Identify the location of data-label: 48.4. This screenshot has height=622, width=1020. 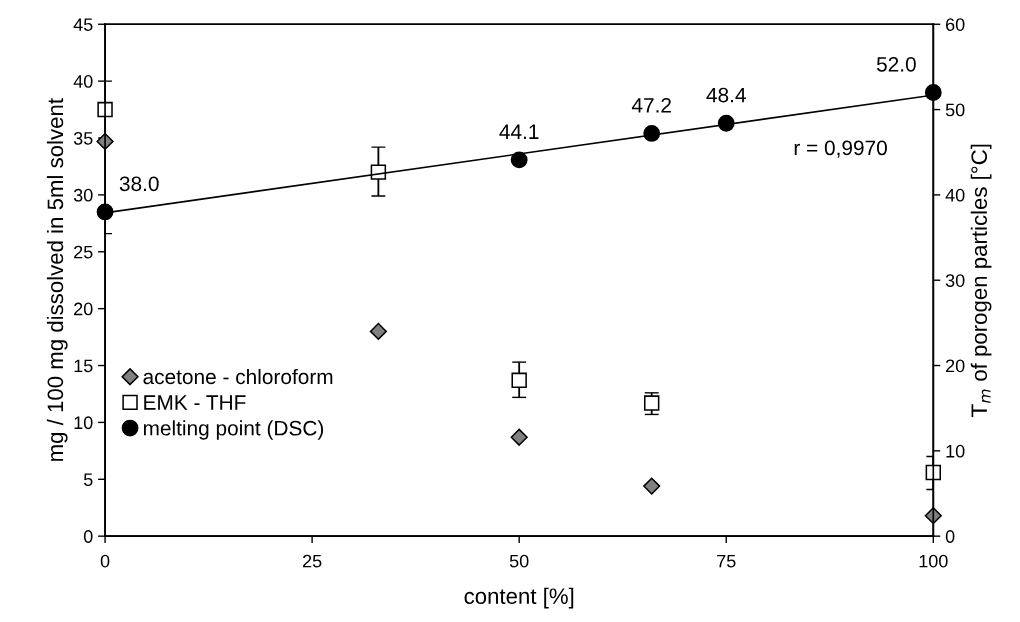
(726, 95).